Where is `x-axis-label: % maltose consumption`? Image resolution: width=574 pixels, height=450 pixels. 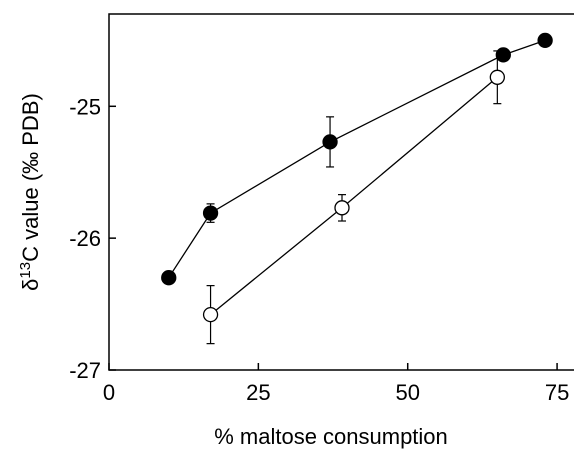 x-axis-label: % maltose consumption is located at coordinates (331, 436).